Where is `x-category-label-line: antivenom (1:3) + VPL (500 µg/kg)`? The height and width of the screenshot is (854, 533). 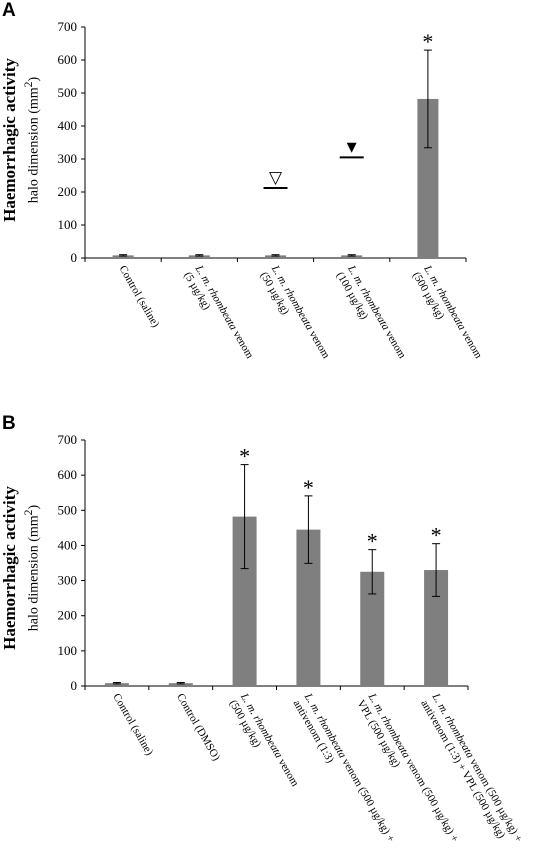 x-category-label-line: antivenom (1:3) + VPL (500 µg/kg) is located at coordinates (462, 769).